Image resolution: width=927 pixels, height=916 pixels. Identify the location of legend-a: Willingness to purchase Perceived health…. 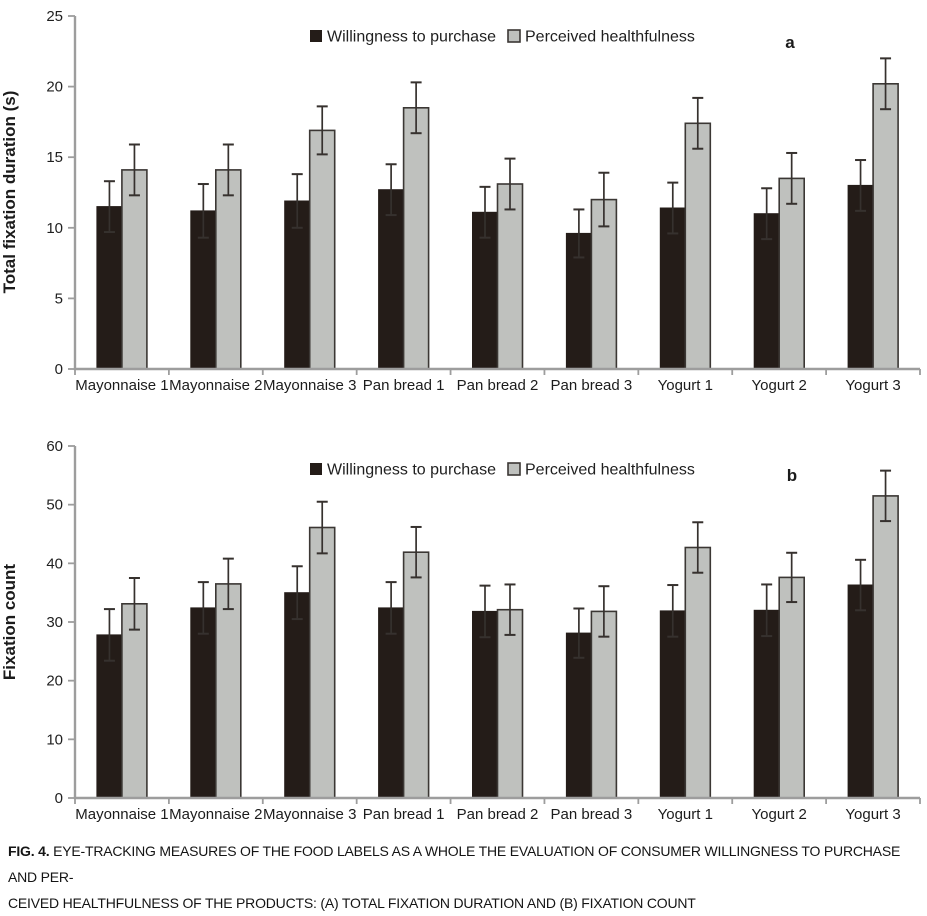
(502, 37).